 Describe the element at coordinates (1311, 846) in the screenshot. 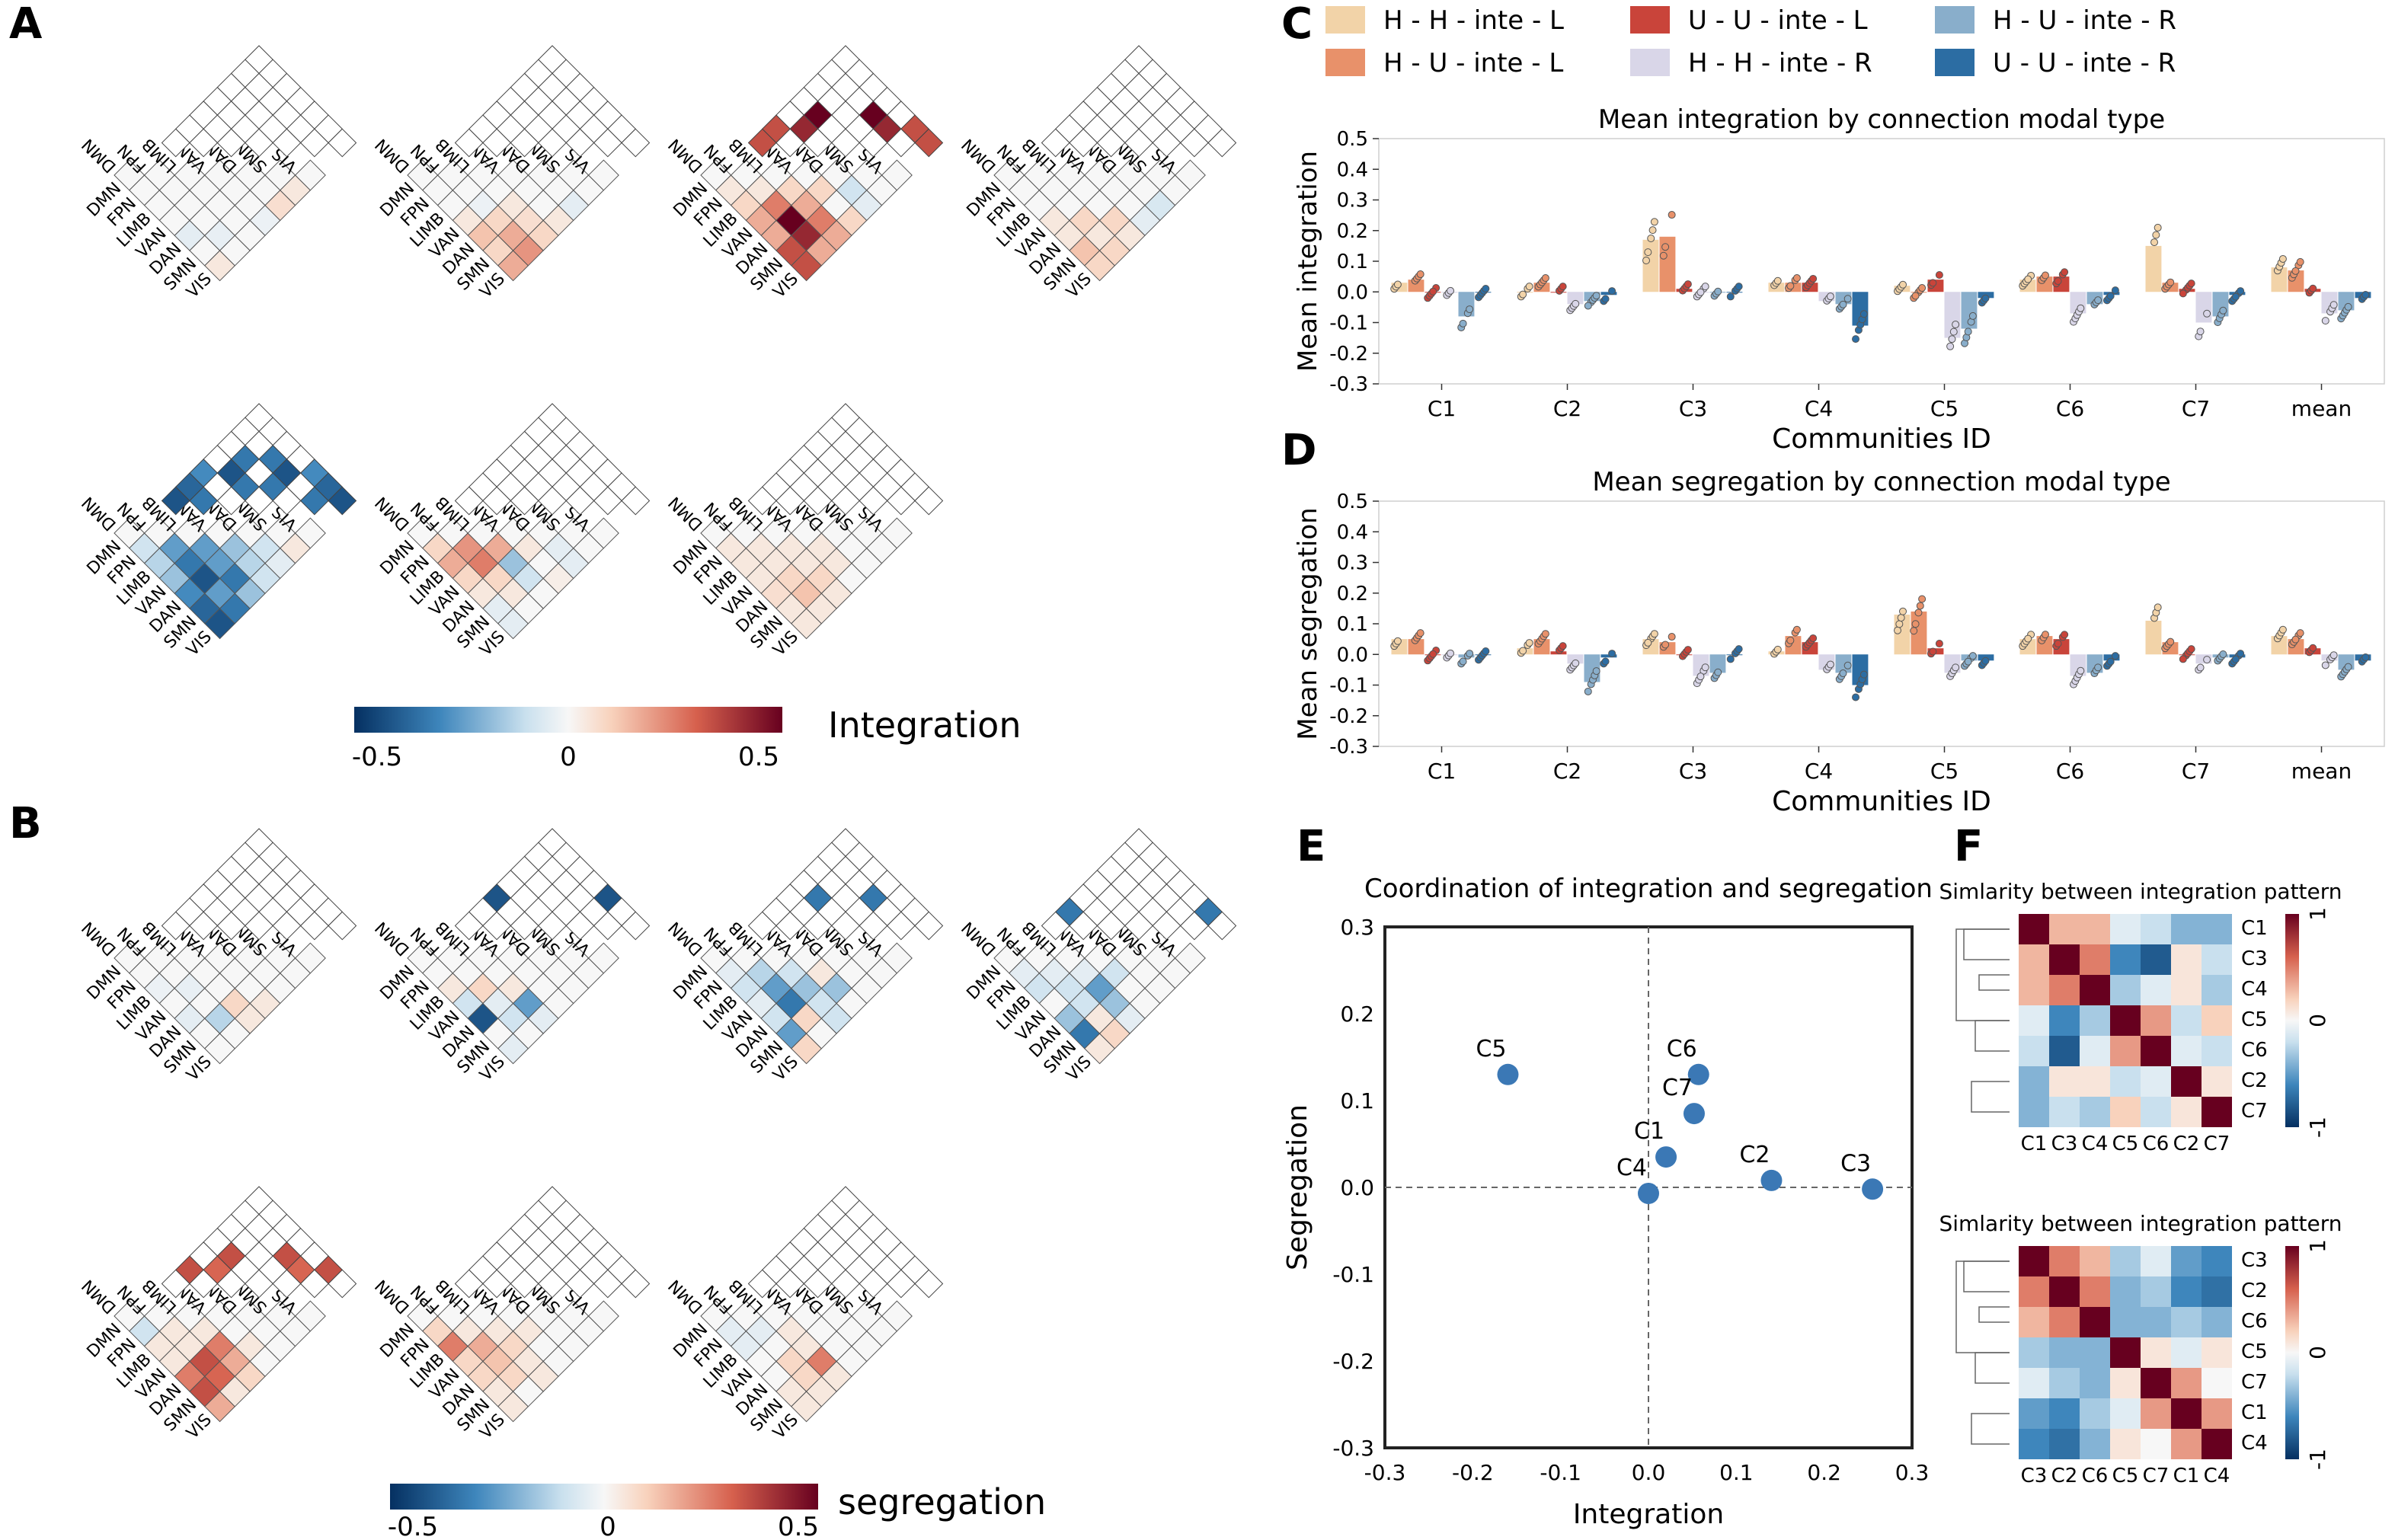

I see `panel-label-e: E` at that location.